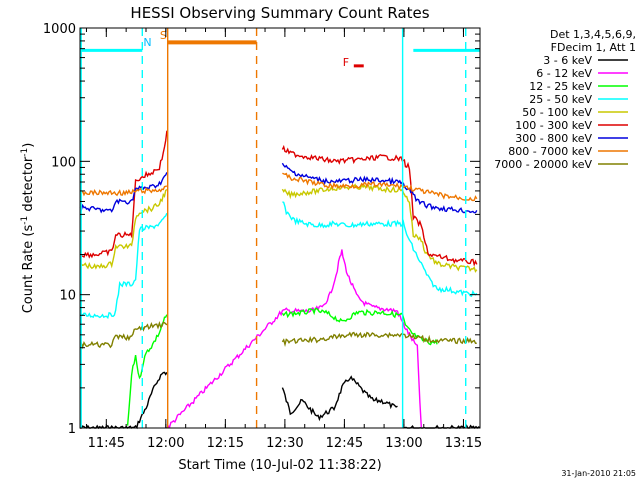 This screenshot has width=640, height=480. I want to click on legend-label: 25 - 50 keV, so click(560, 99).